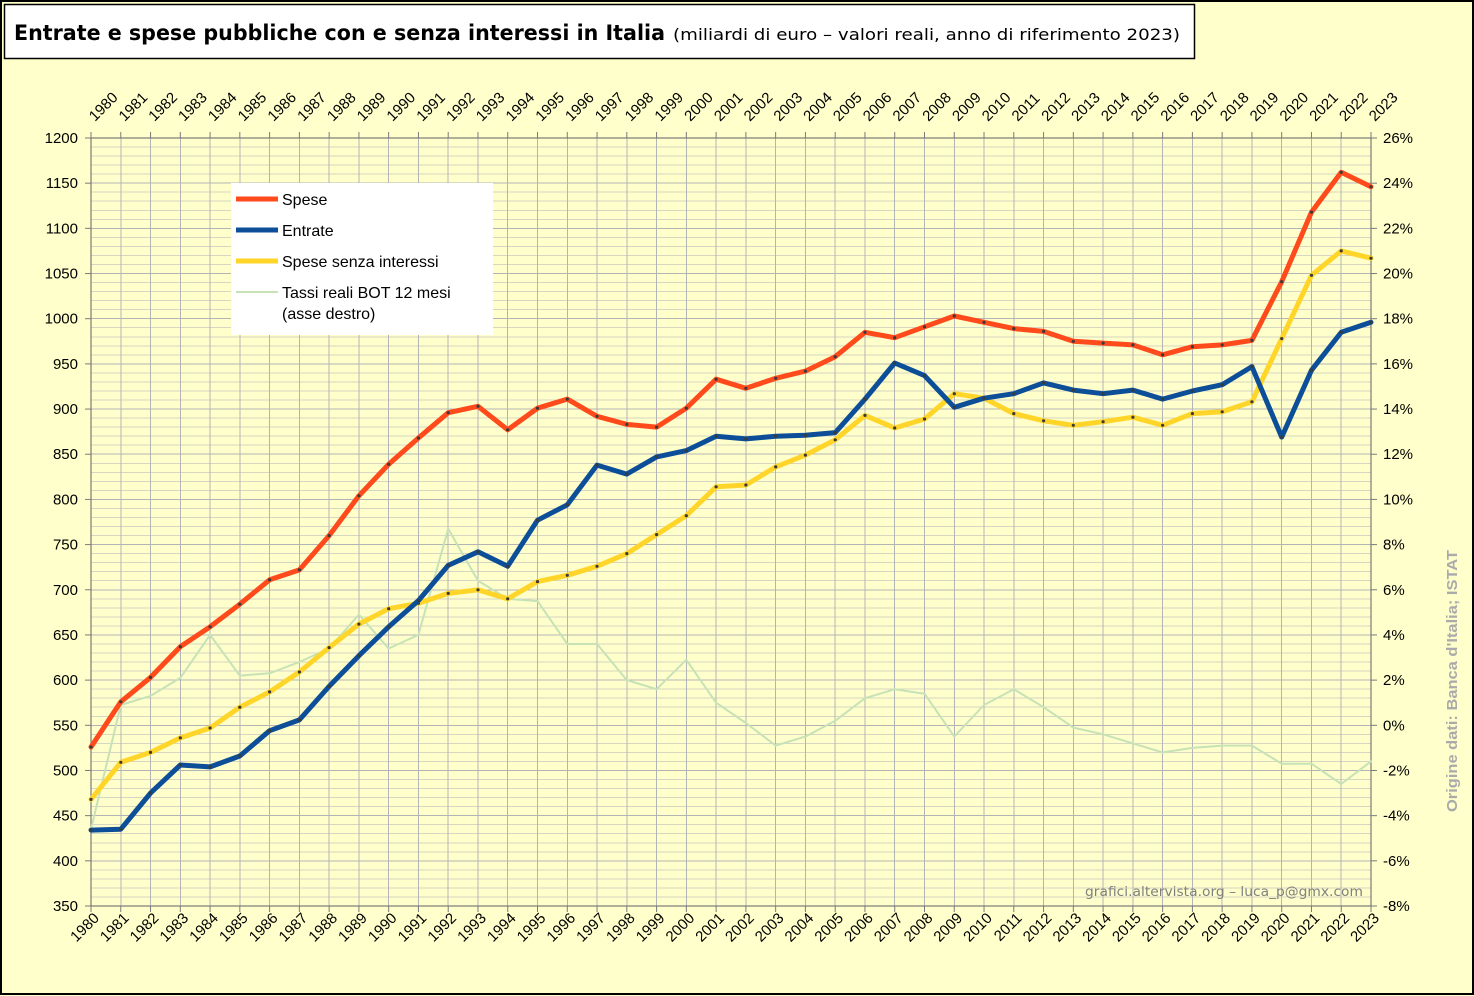 This screenshot has width=1474, height=996. Describe the element at coordinates (745, 723) in the screenshot. I see `data-point-tassi-bot-2002` at that location.